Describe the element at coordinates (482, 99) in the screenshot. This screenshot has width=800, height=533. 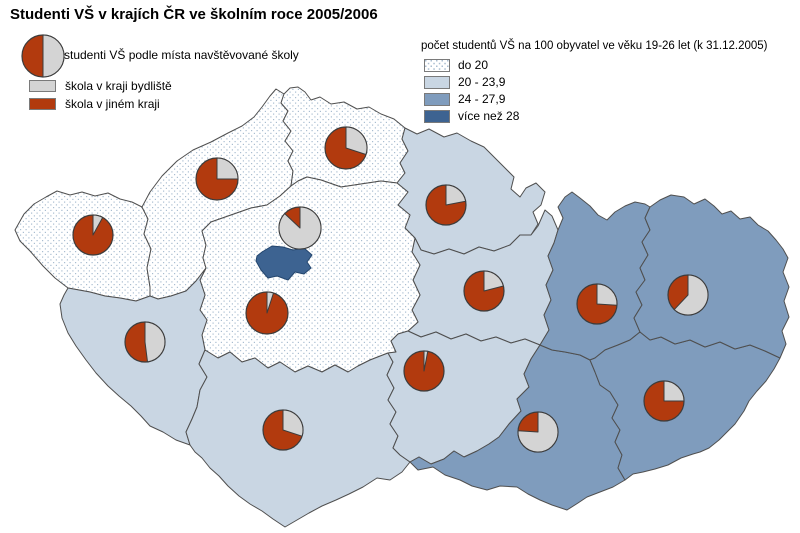
I see `class-label-24-27: 24 - 27,9` at that location.